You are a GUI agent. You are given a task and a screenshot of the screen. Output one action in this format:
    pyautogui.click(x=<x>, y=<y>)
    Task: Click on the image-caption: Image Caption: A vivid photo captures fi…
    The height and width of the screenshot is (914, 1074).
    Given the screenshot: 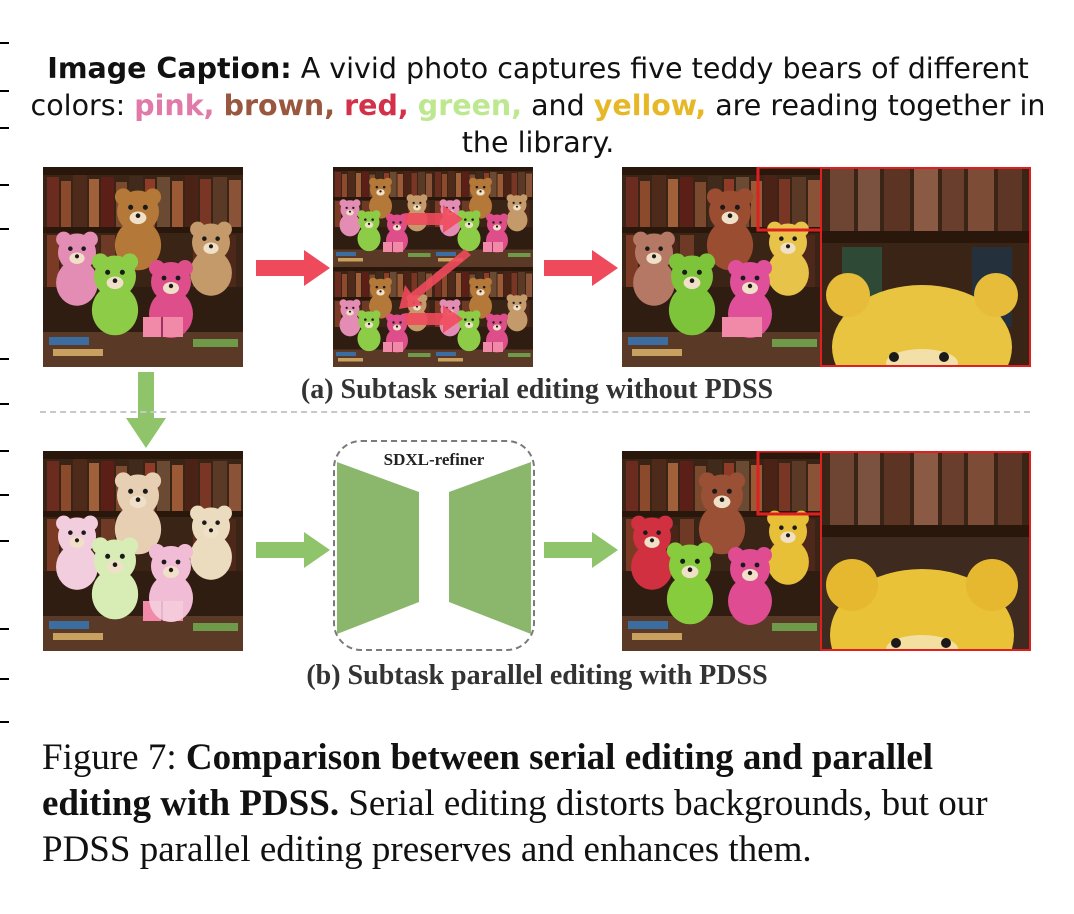 What is the action you would take?
    pyautogui.click(x=538, y=105)
    